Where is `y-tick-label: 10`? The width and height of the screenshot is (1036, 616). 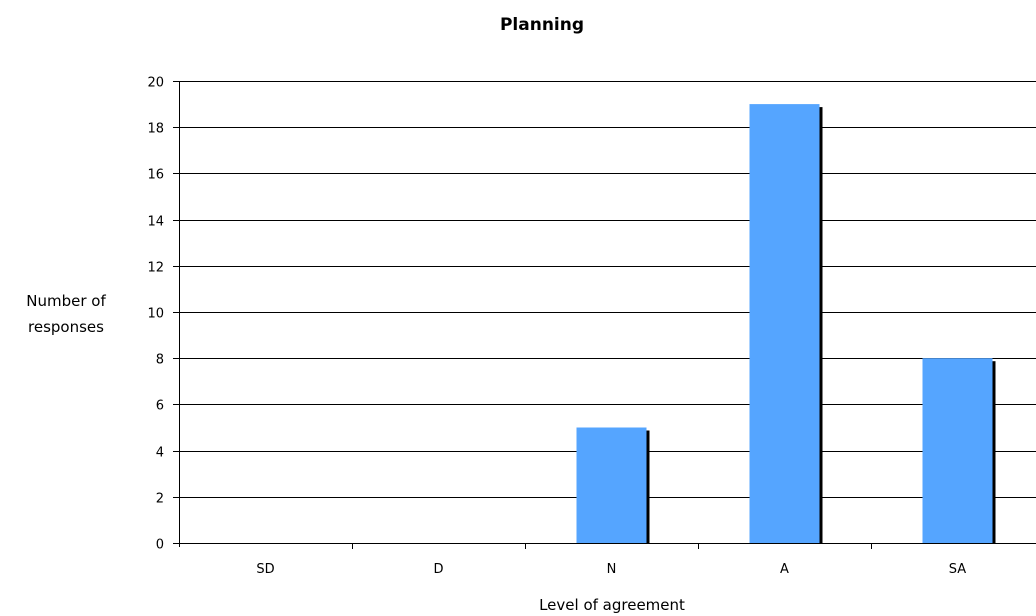
y-tick-label: 10 is located at coordinates (155, 314).